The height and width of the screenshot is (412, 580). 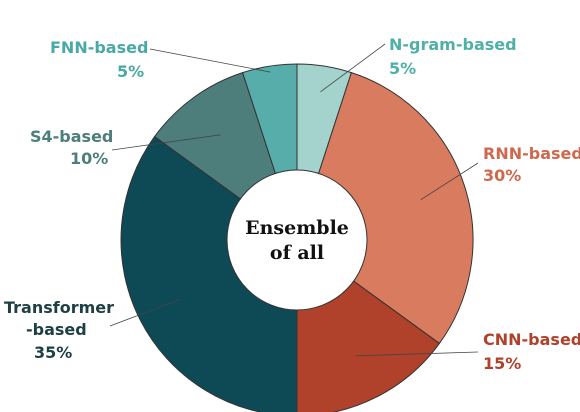 What do you see at coordinates (130, 71) in the screenshot?
I see `value-fnn: 5%` at bounding box center [130, 71].